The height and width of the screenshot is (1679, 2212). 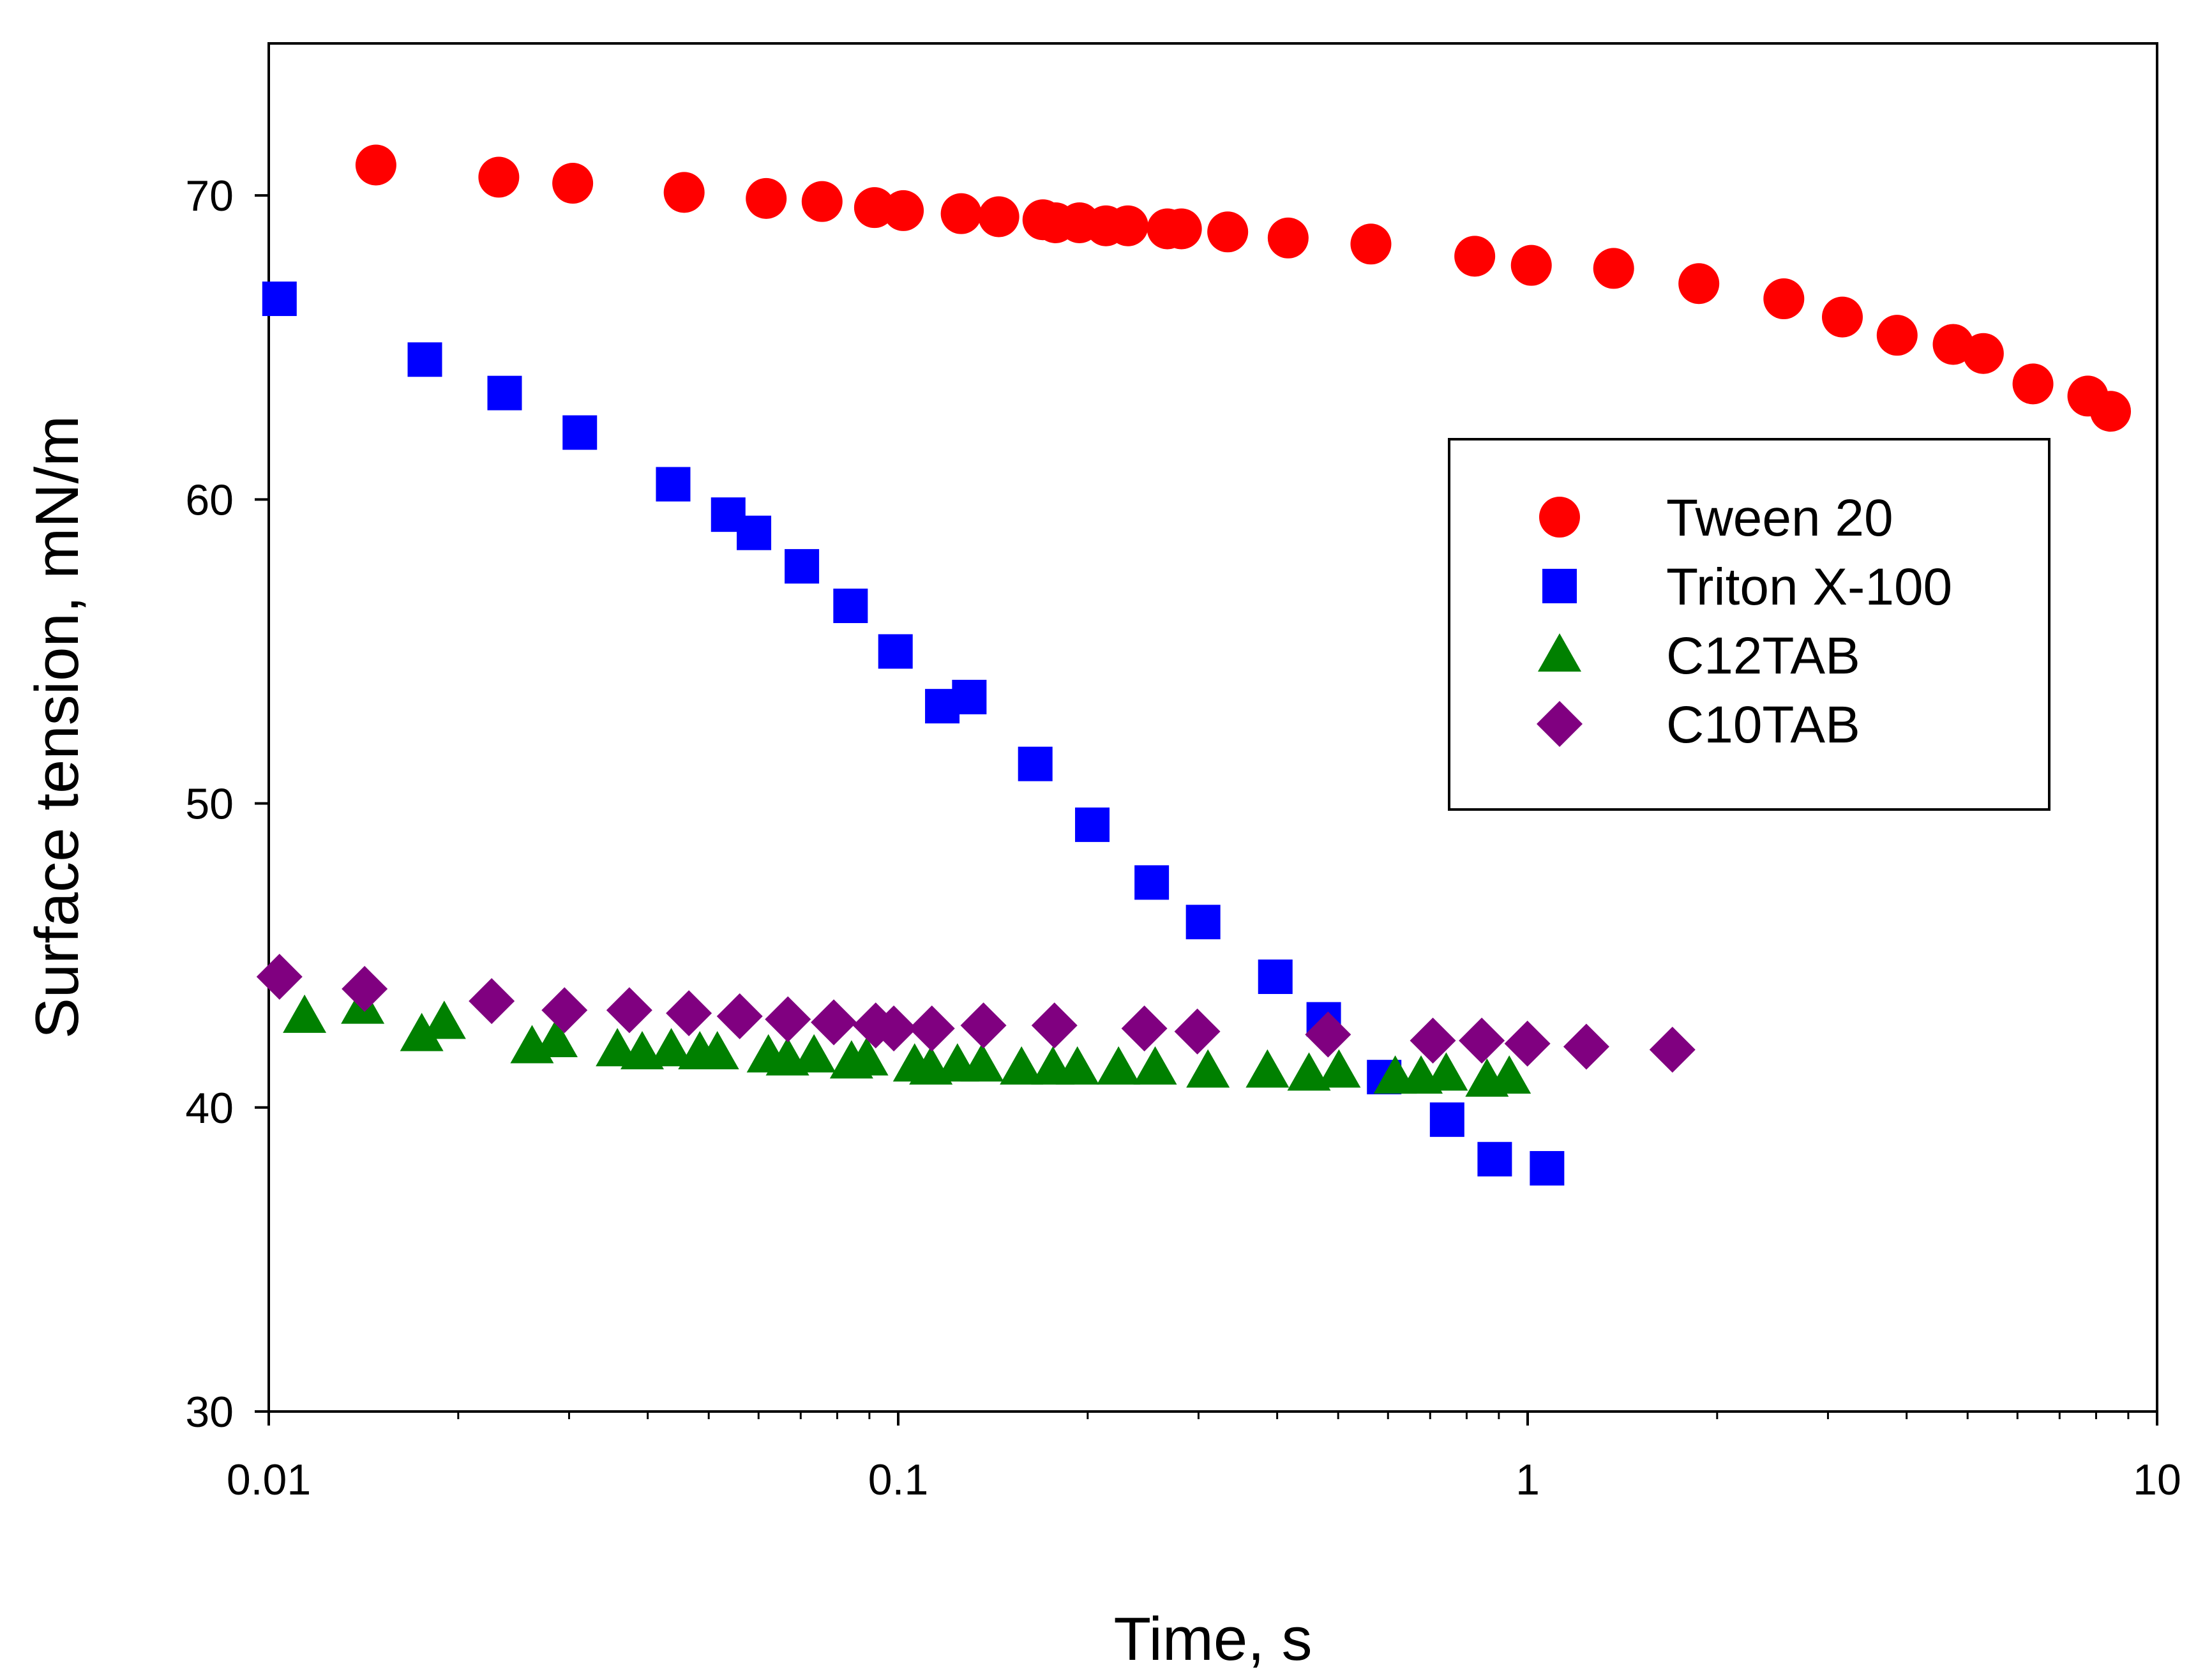 What do you see at coordinates (1763, 725) in the screenshot?
I see `legend-label: C10TAB` at bounding box center [1763, 725].